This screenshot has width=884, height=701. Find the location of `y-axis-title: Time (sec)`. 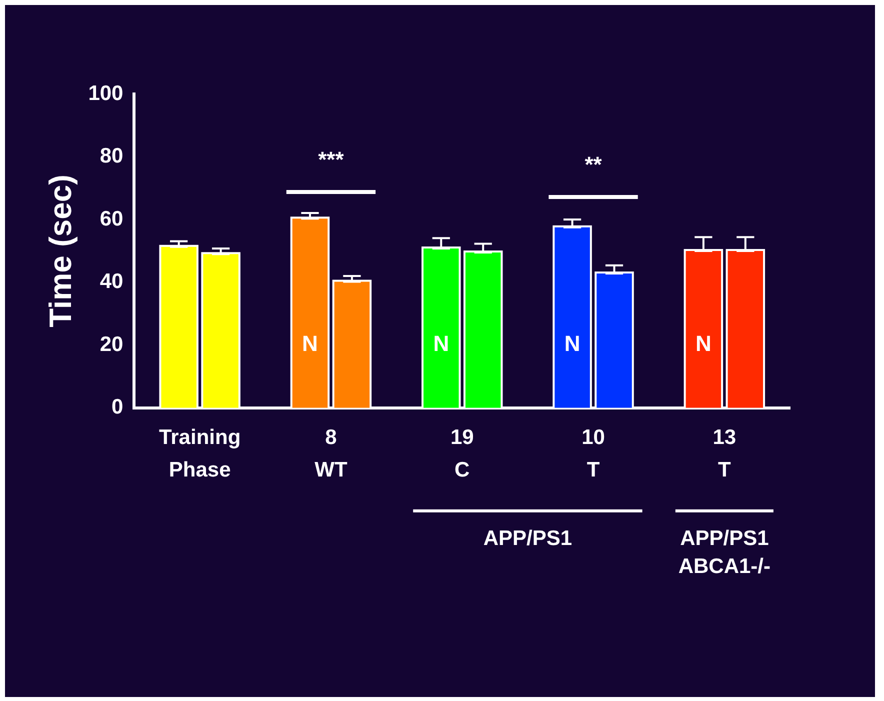

y-axis-title: Time (sec) is located at coordinates (60, 251).